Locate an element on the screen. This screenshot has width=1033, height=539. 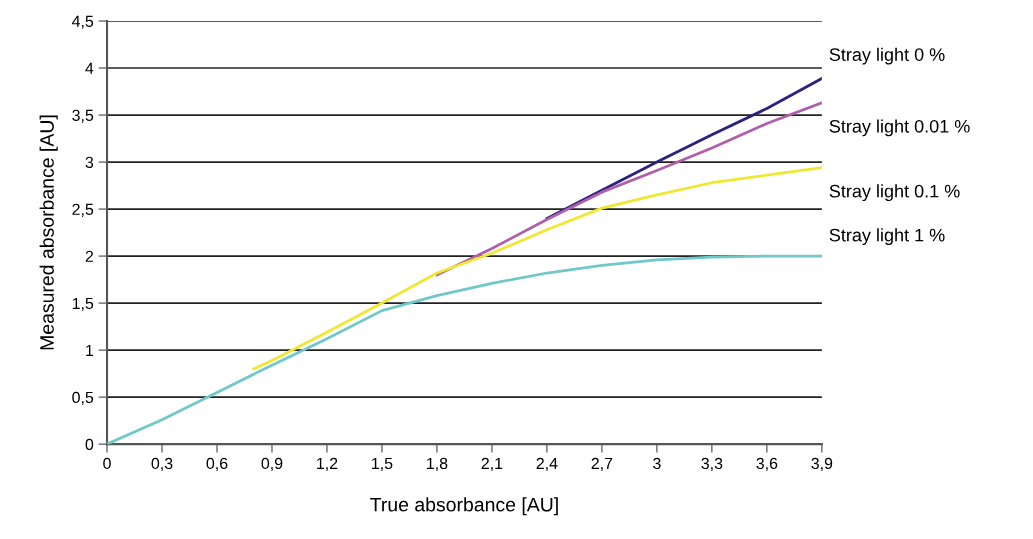
line-series is located at coordinates (628, 189).